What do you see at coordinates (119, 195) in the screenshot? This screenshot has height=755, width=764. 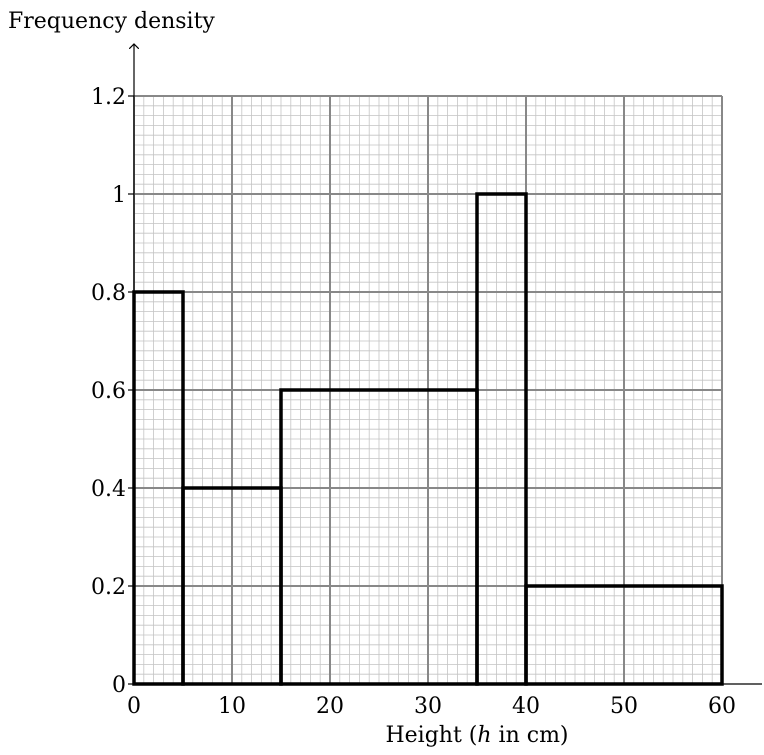 I see `y-tick-label: 1` at bounding box center [119, 195].